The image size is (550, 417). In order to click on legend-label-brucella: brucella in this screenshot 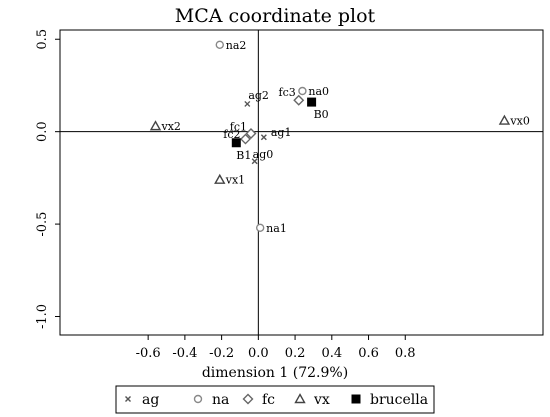, I will do `click(399, 400)`.